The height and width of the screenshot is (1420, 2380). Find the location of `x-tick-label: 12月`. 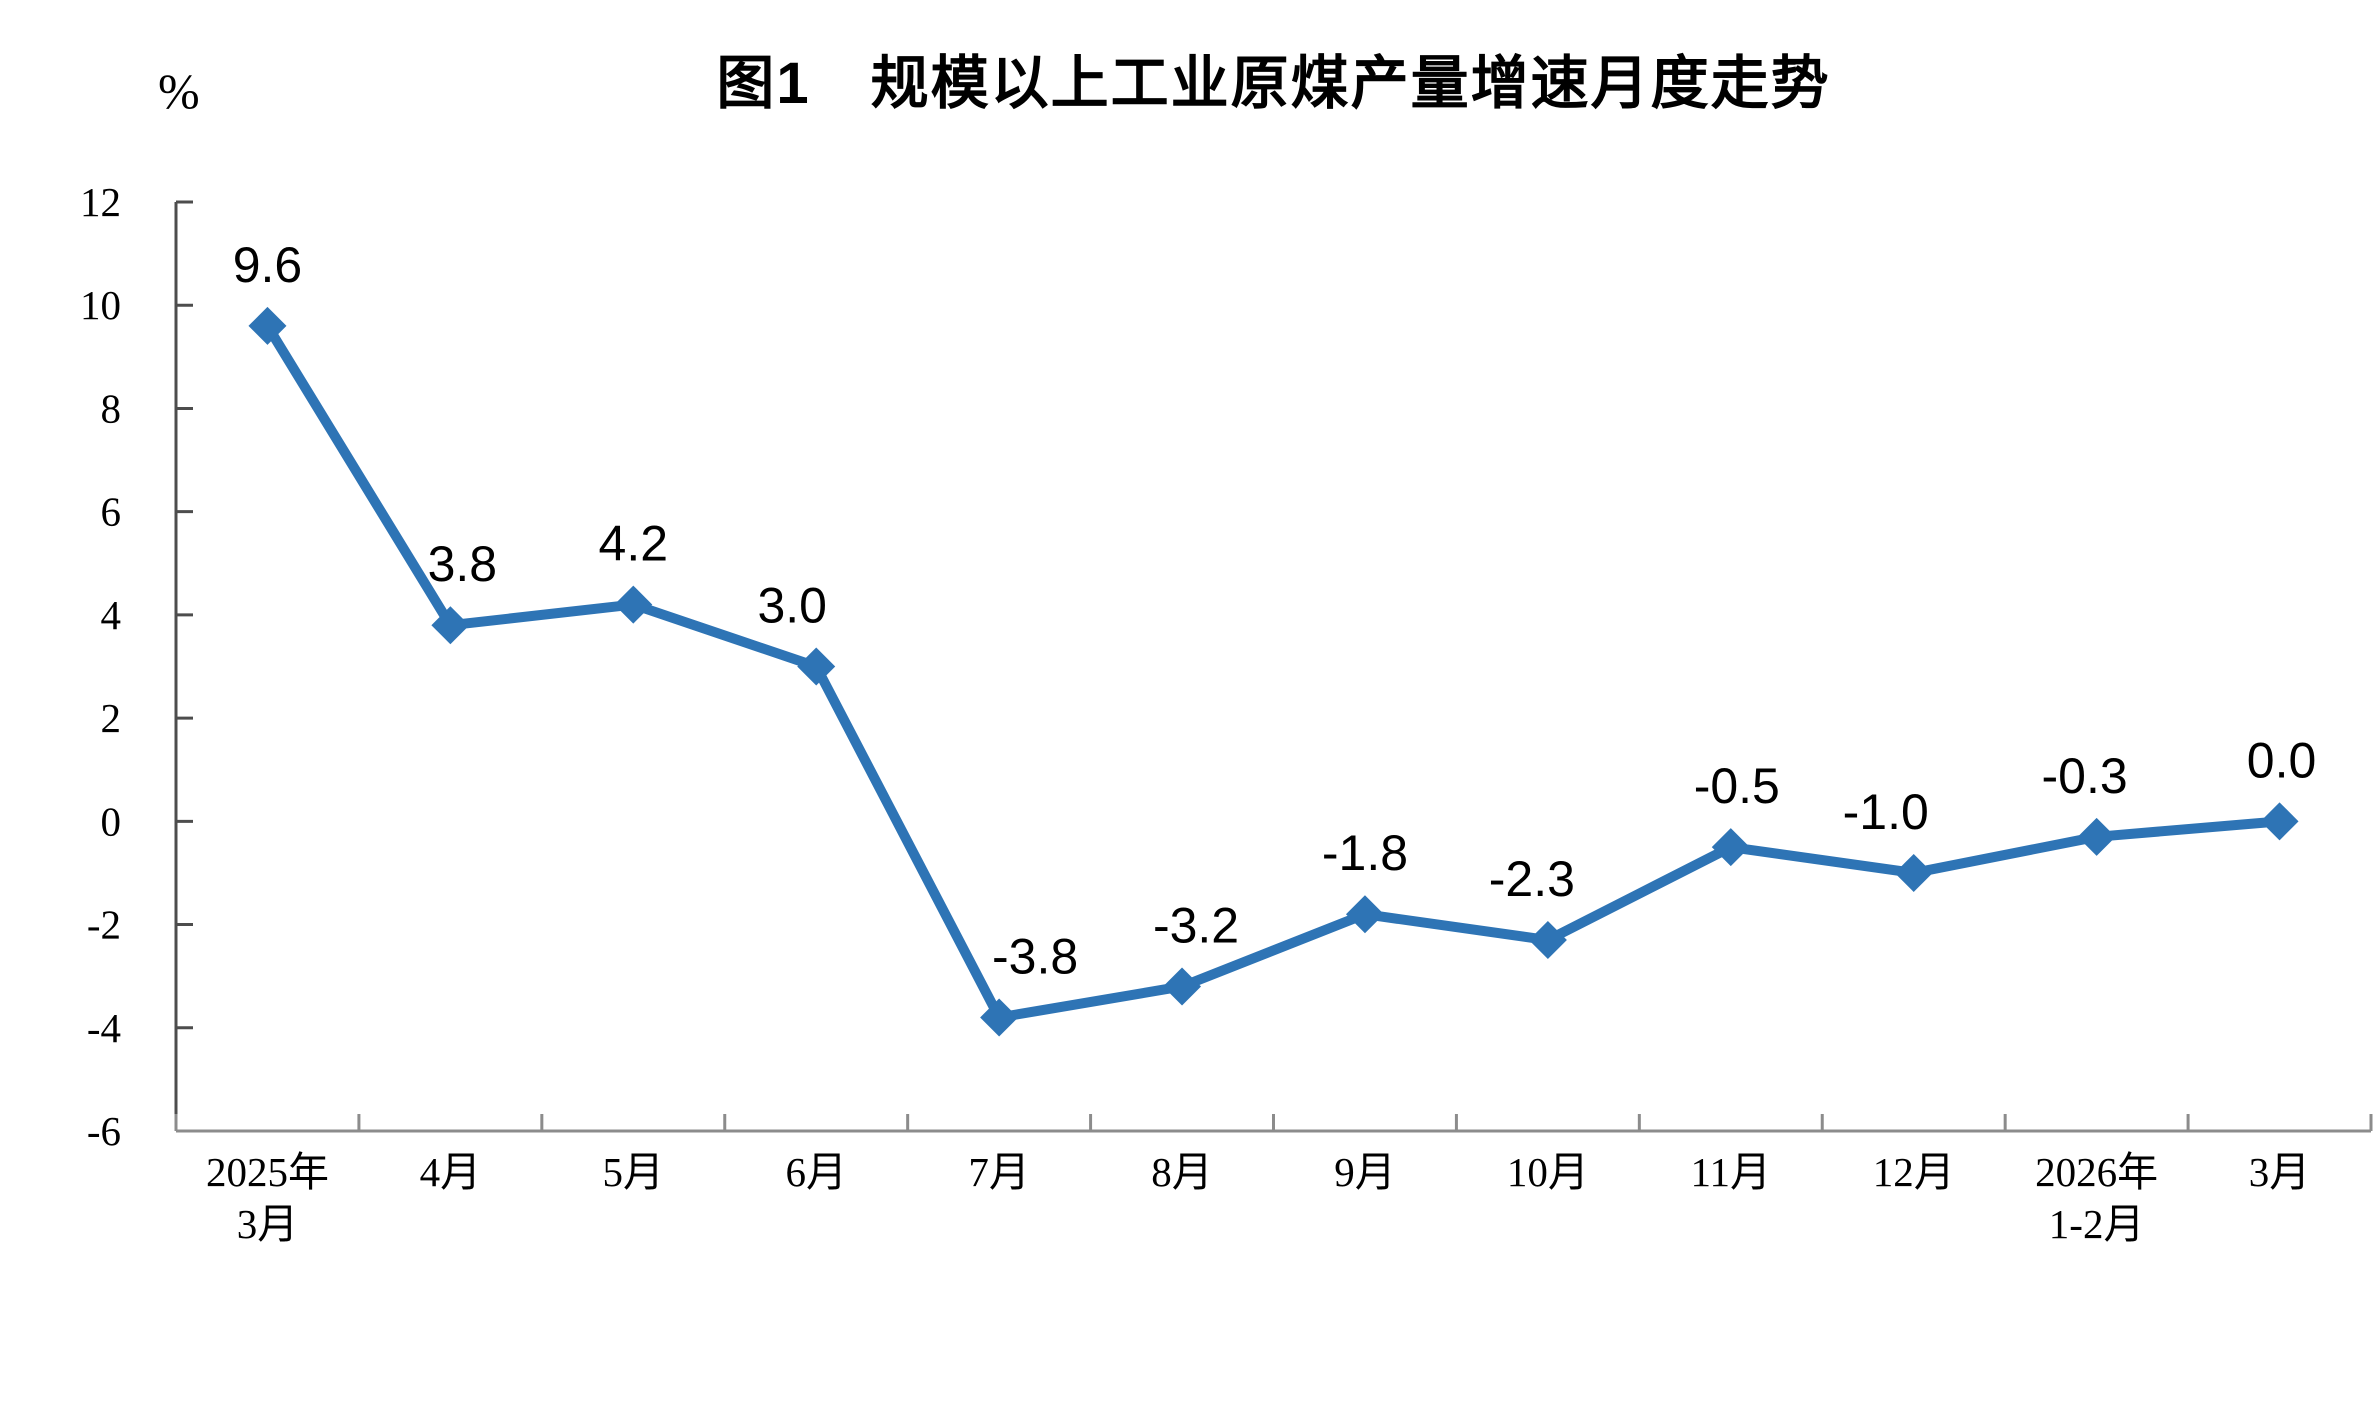

x-tick-label: 12月 is located at coordinates (1914, 1172).